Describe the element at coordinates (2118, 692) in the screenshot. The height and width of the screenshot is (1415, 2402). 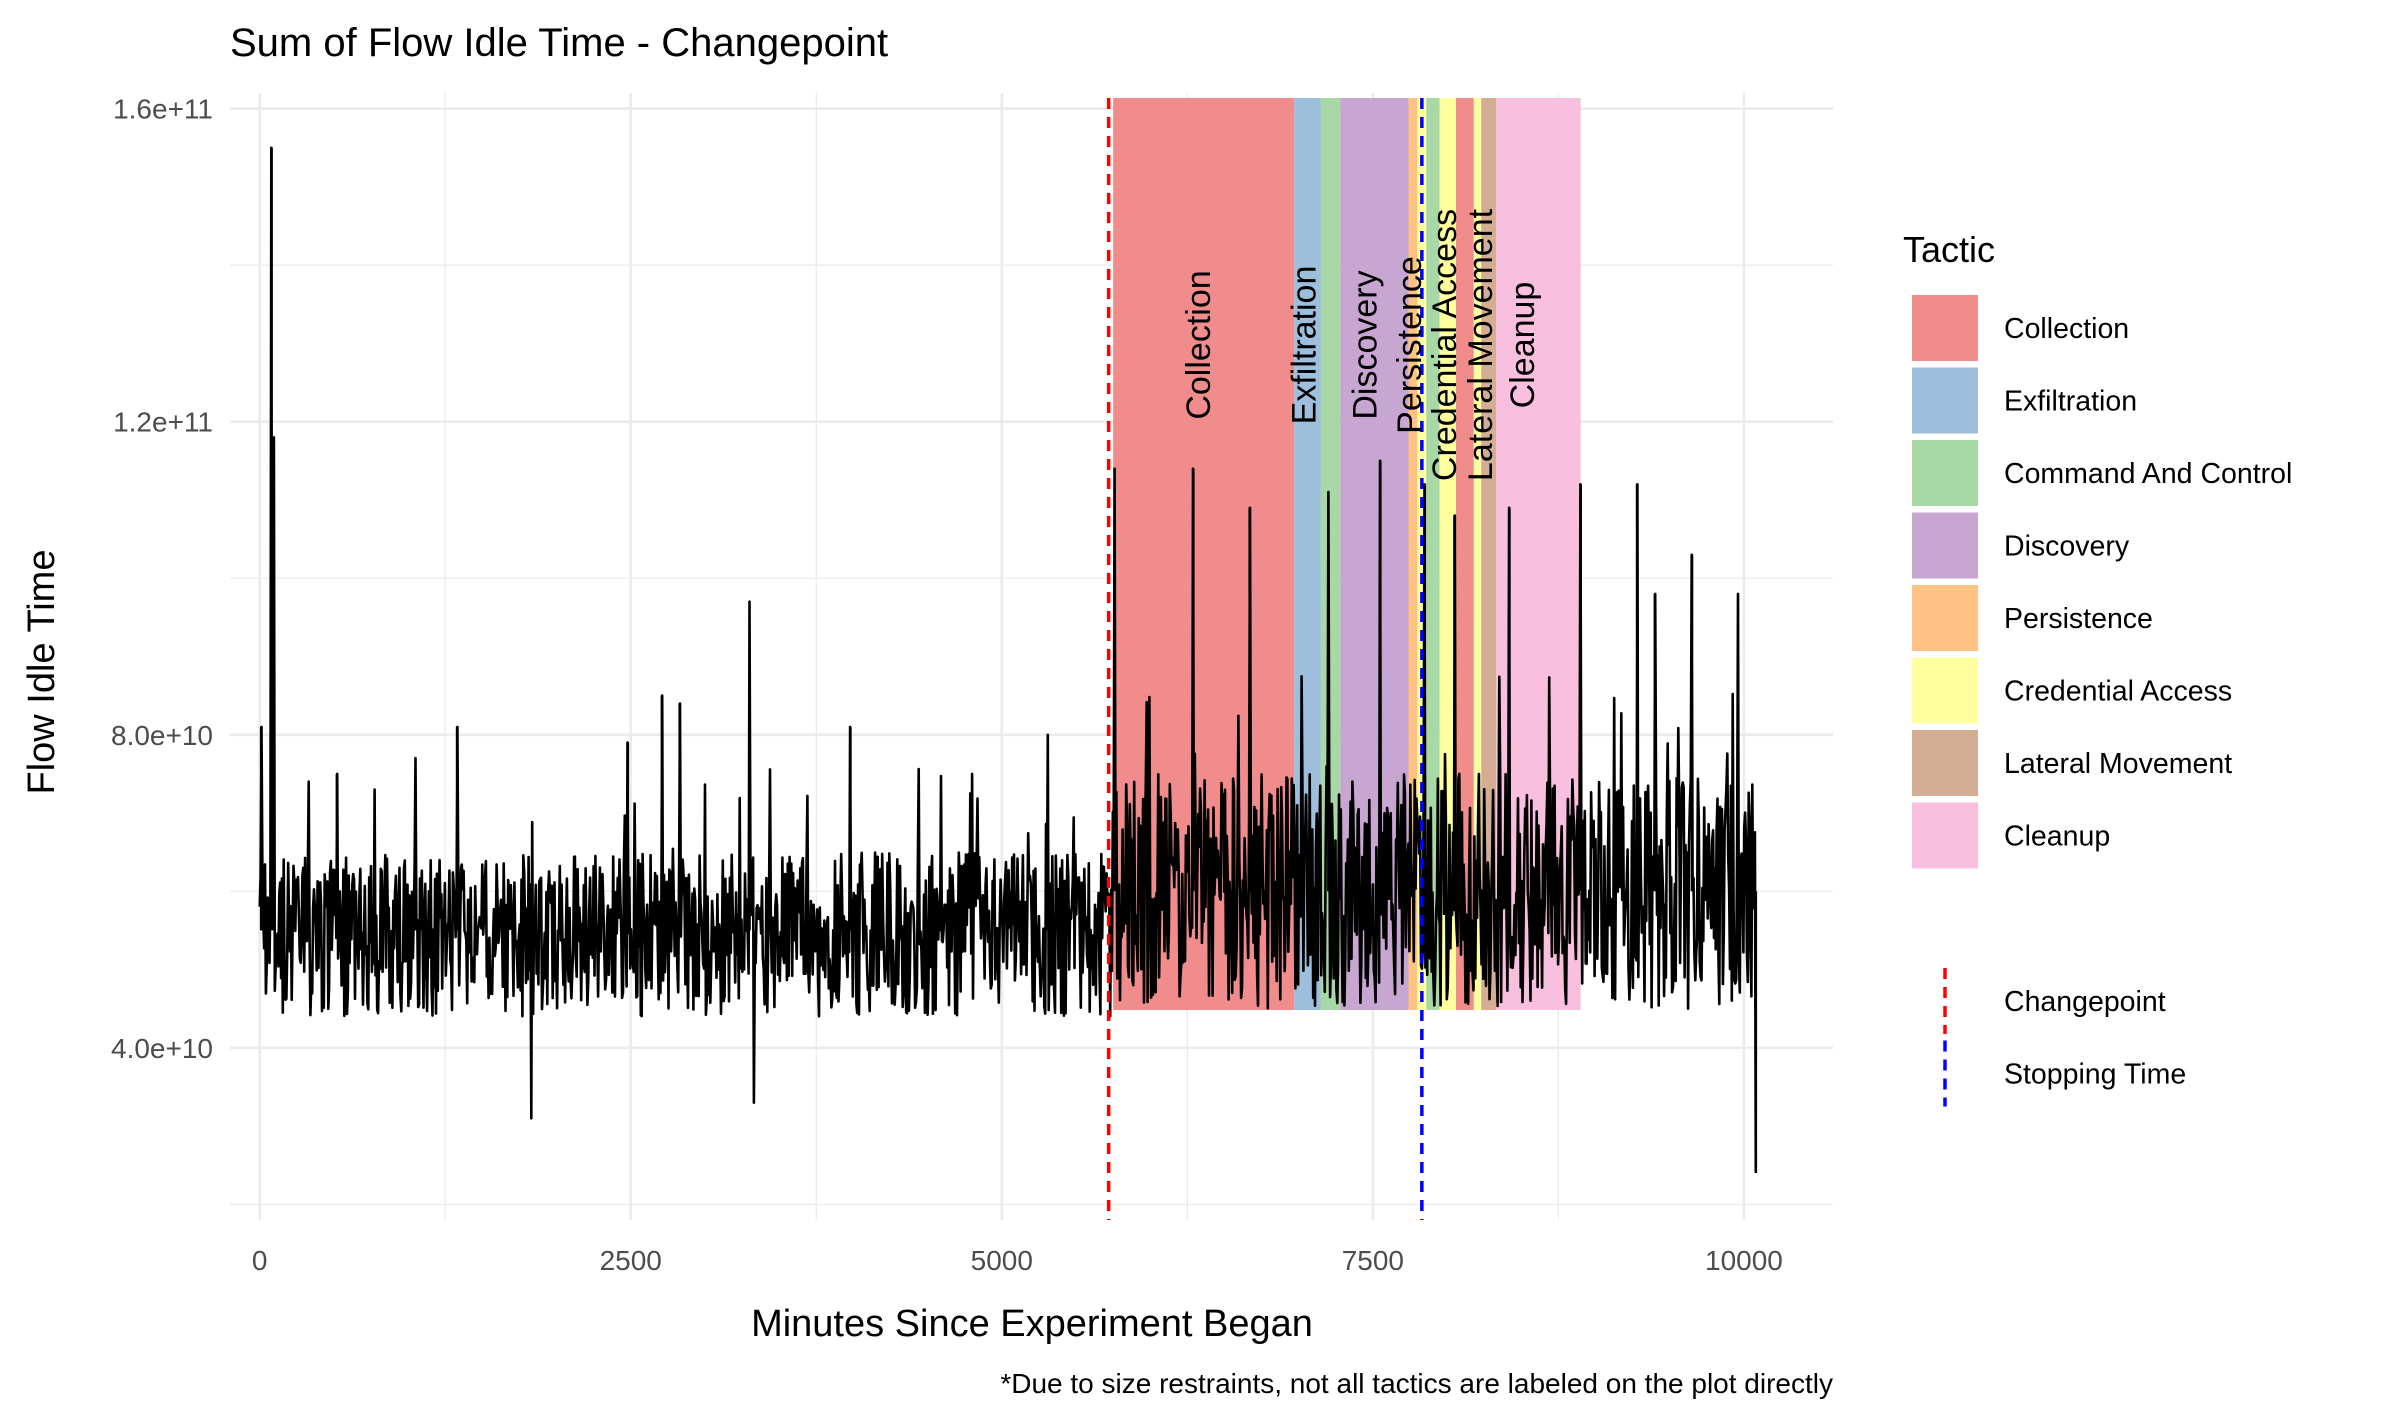
I see `legend-label: Credential Access` at that location.